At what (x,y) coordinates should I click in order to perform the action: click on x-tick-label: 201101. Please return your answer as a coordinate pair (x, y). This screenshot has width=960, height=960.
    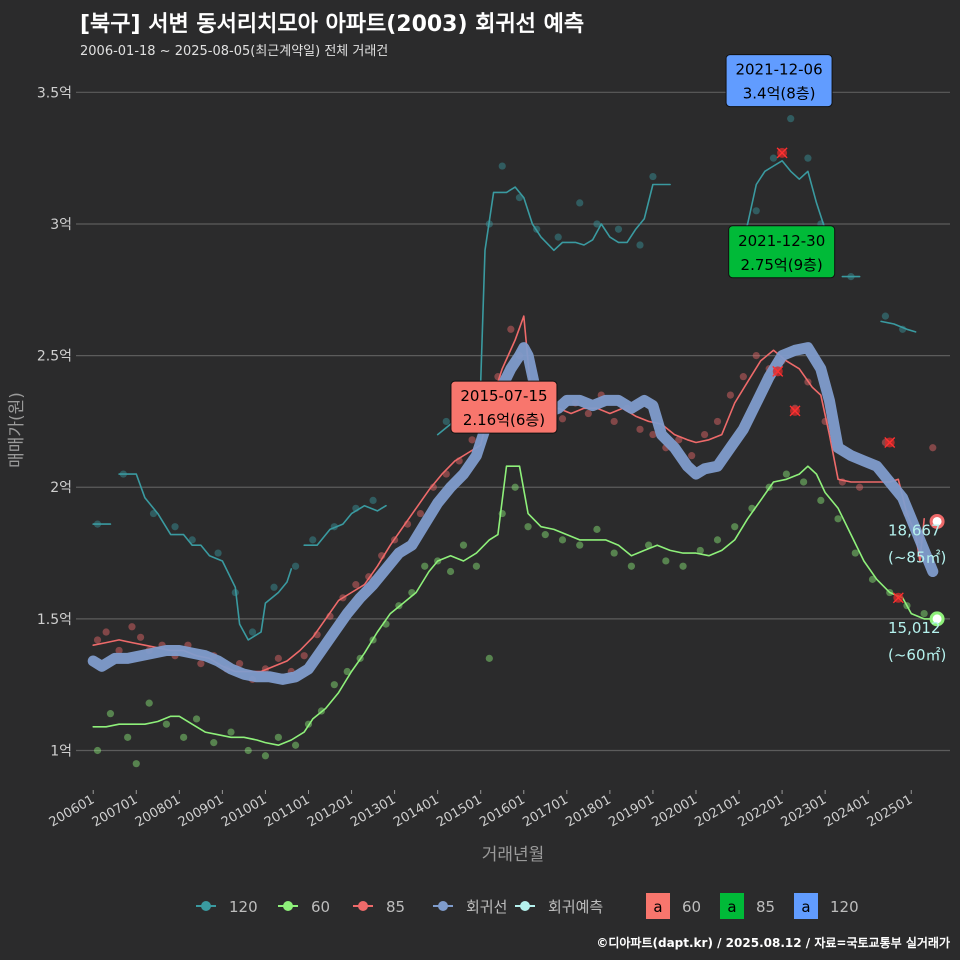
    Looking at the image, I should click on (287, 811).